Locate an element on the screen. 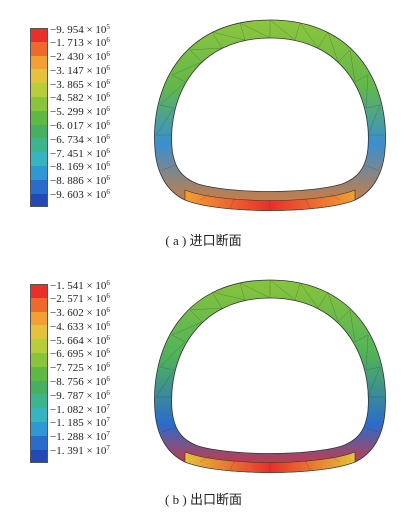 Image resolution: width=407 pixels, height=517 pixels. legend-label: −1. 391 × 107 is located at coordinates (80, 451).